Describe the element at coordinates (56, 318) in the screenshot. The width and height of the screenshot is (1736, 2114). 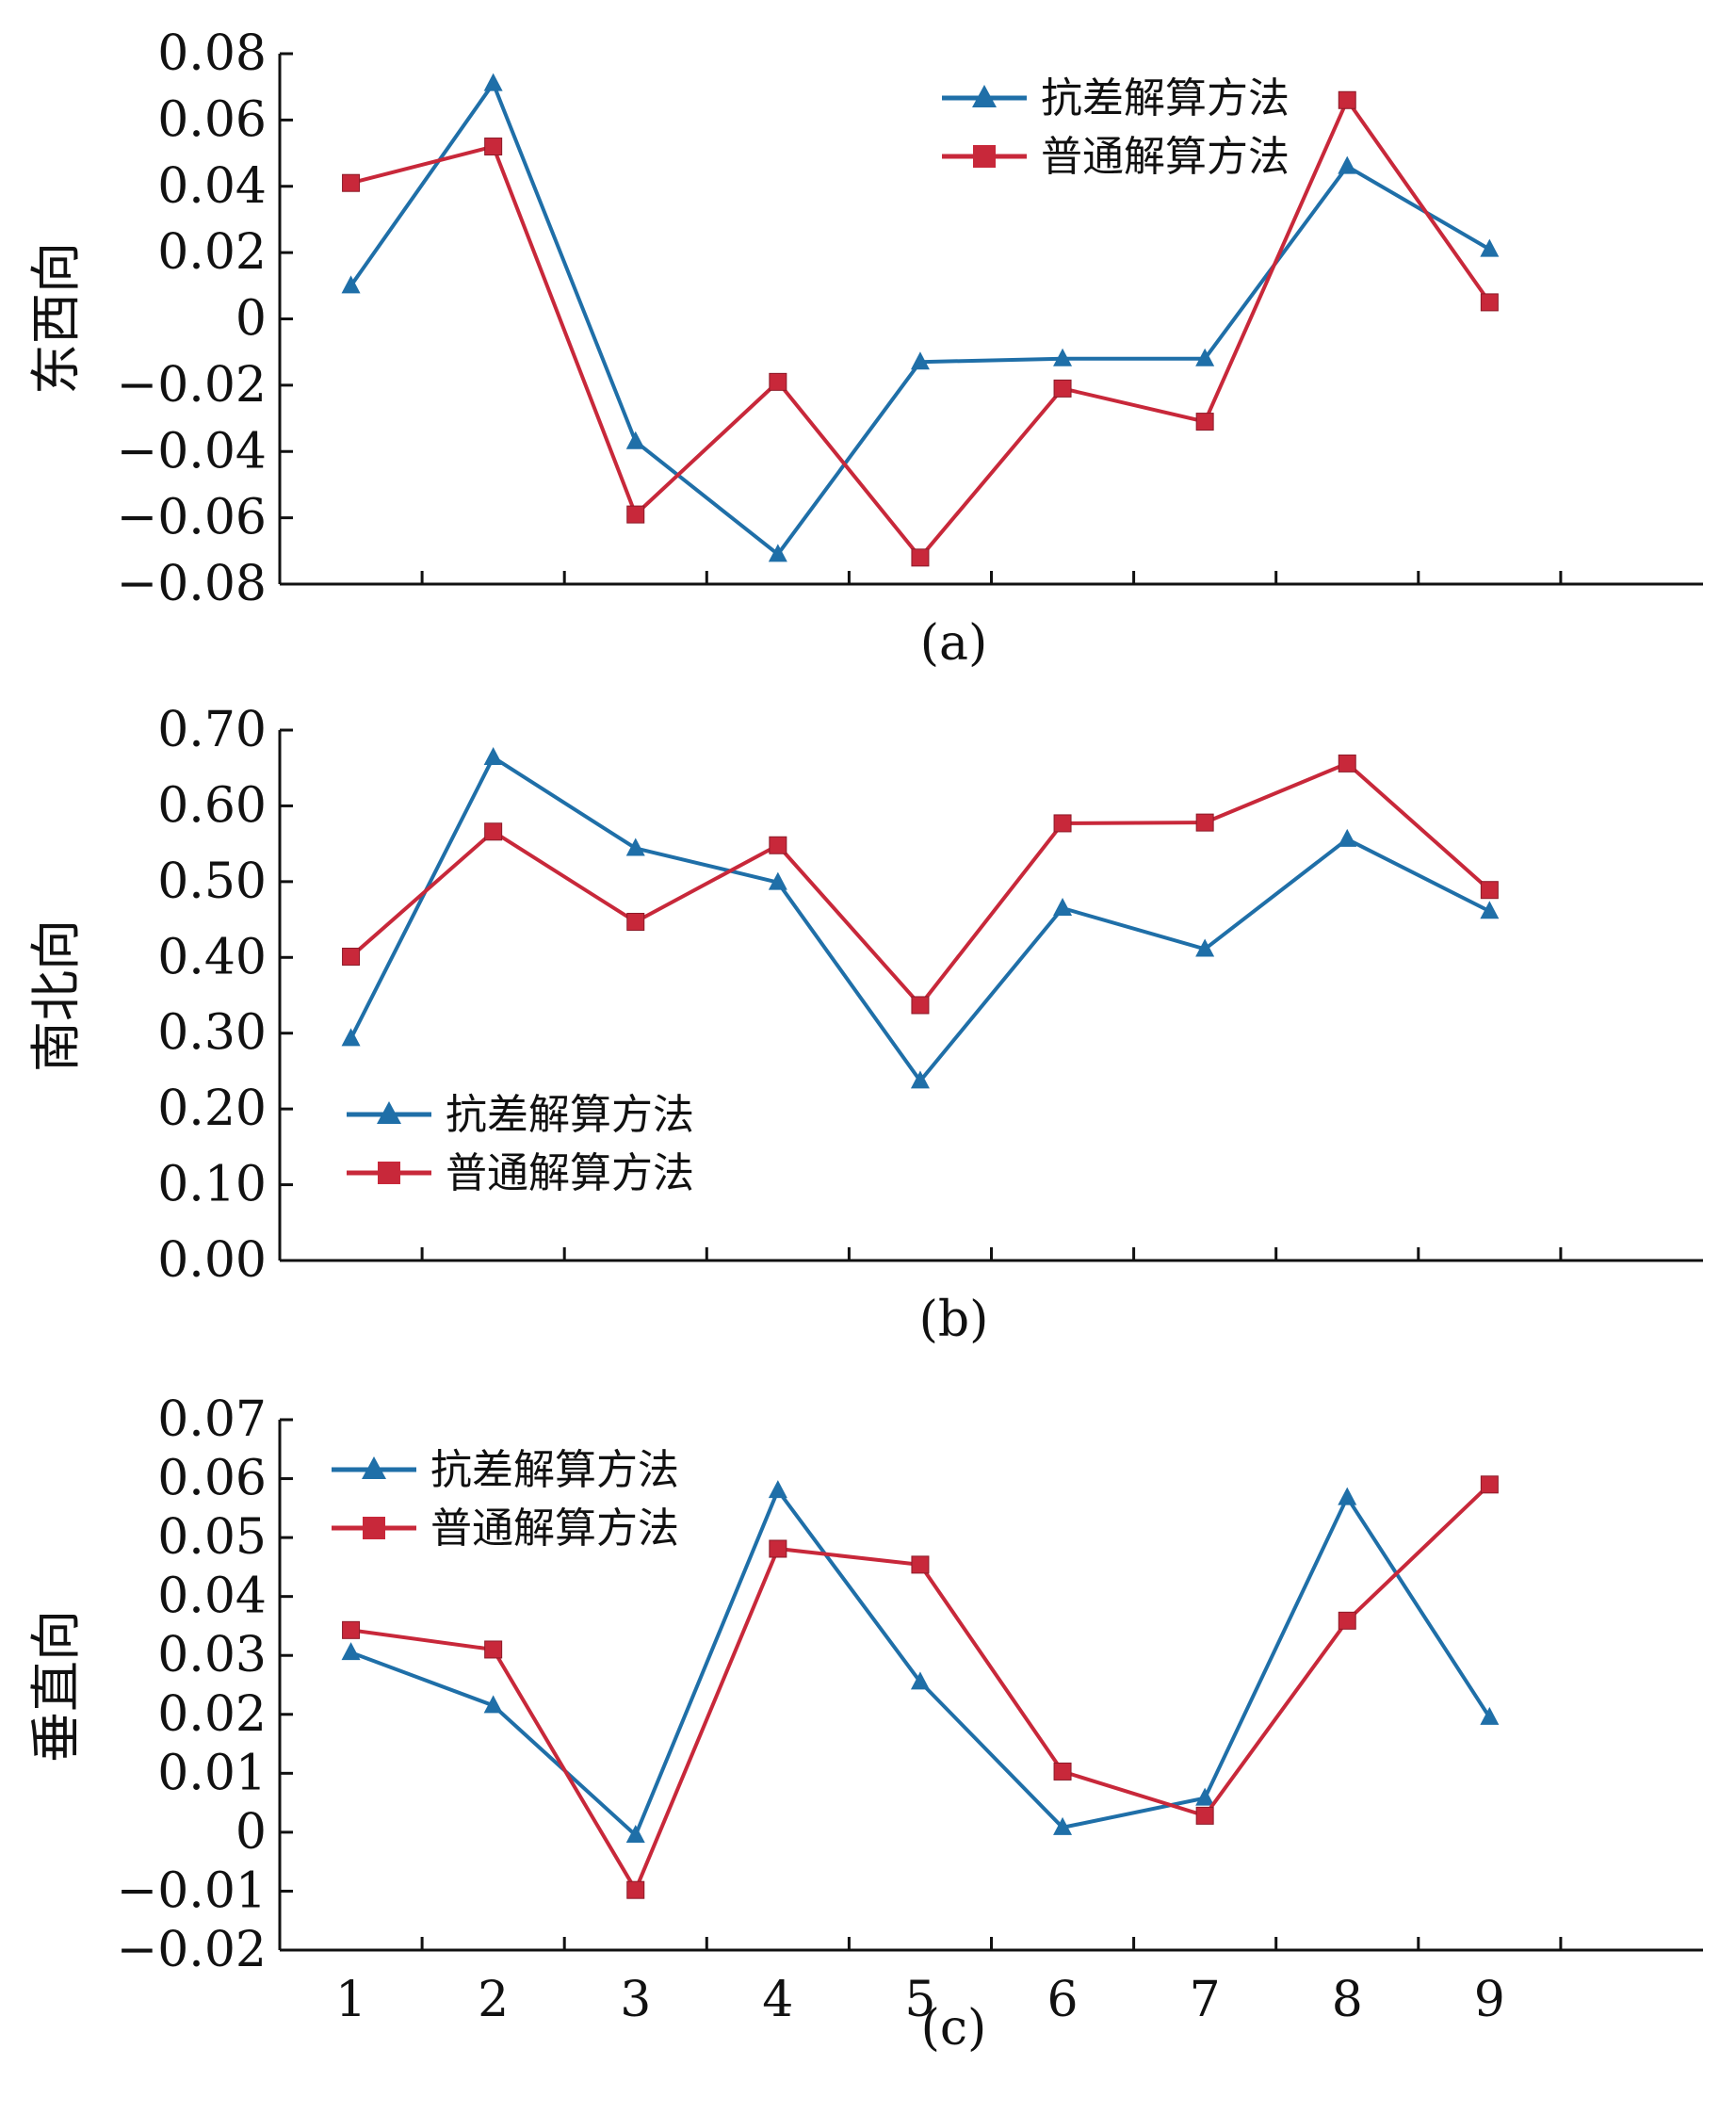
I see `y-axis-label: 东西向` at that location.